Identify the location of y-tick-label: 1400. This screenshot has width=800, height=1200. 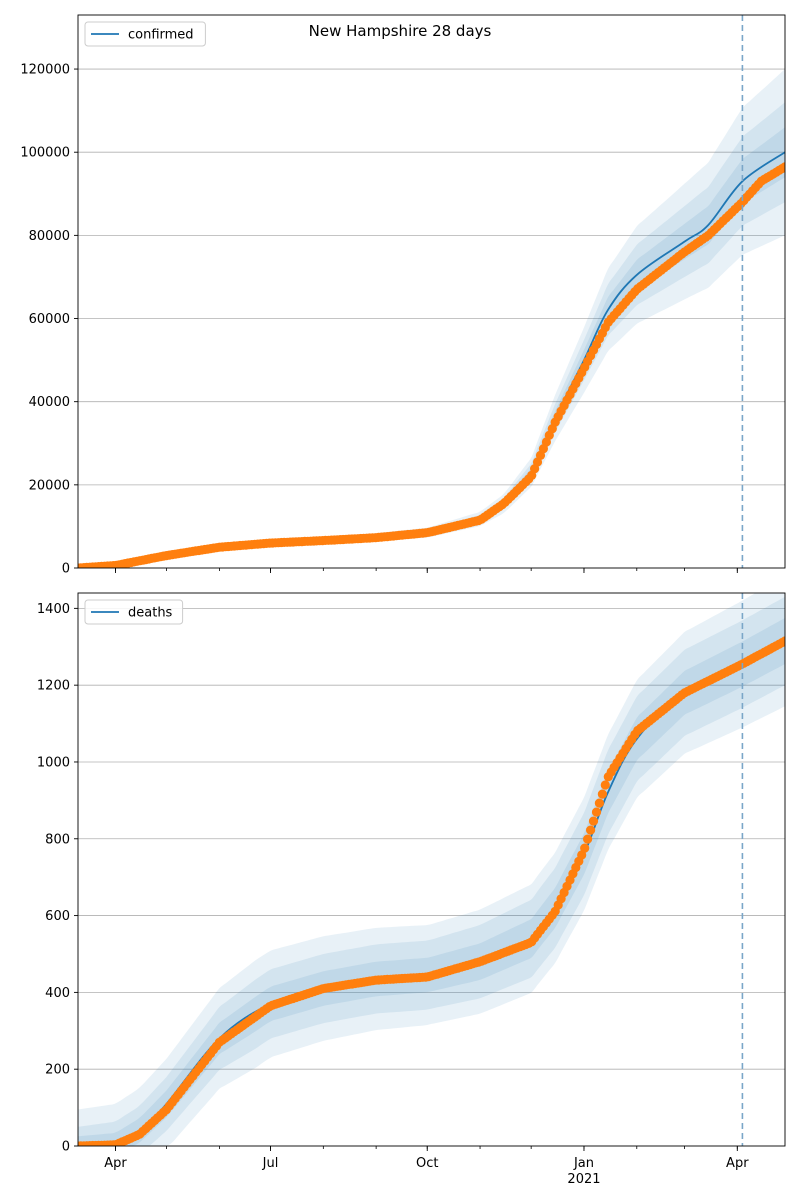
(53, 609).